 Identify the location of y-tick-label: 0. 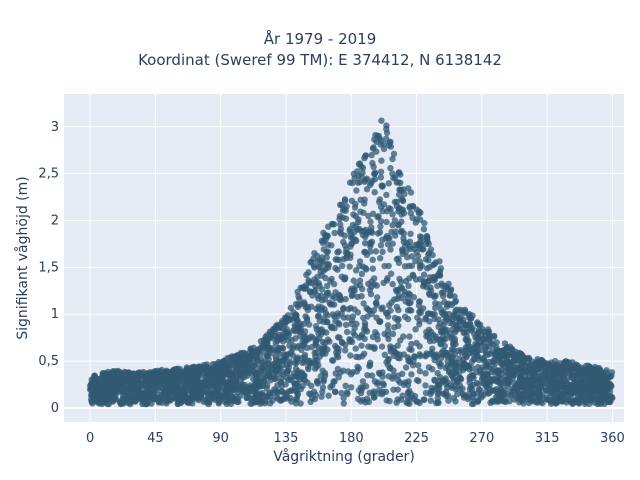
(55, 408).